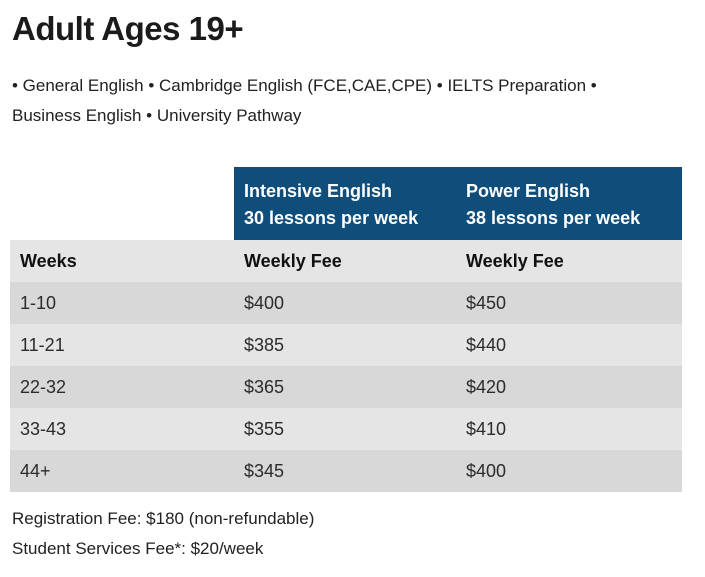 The width and height of the screenshot is (705, 577). Describe the element at coordinates (48, 260) in the screenshot. I see `subheader-weeks: Weeks` at that location.